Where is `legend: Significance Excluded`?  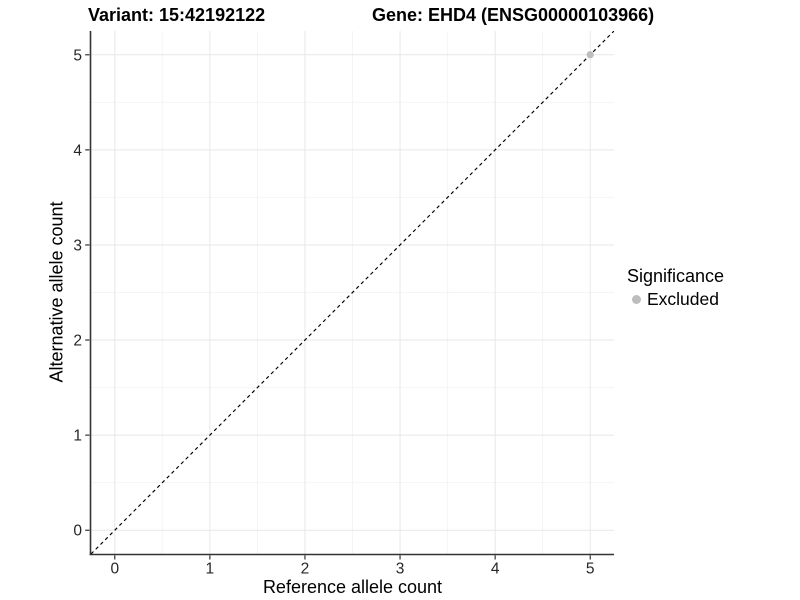
legend: Significance Excluded is located at coordinates (675, 288).